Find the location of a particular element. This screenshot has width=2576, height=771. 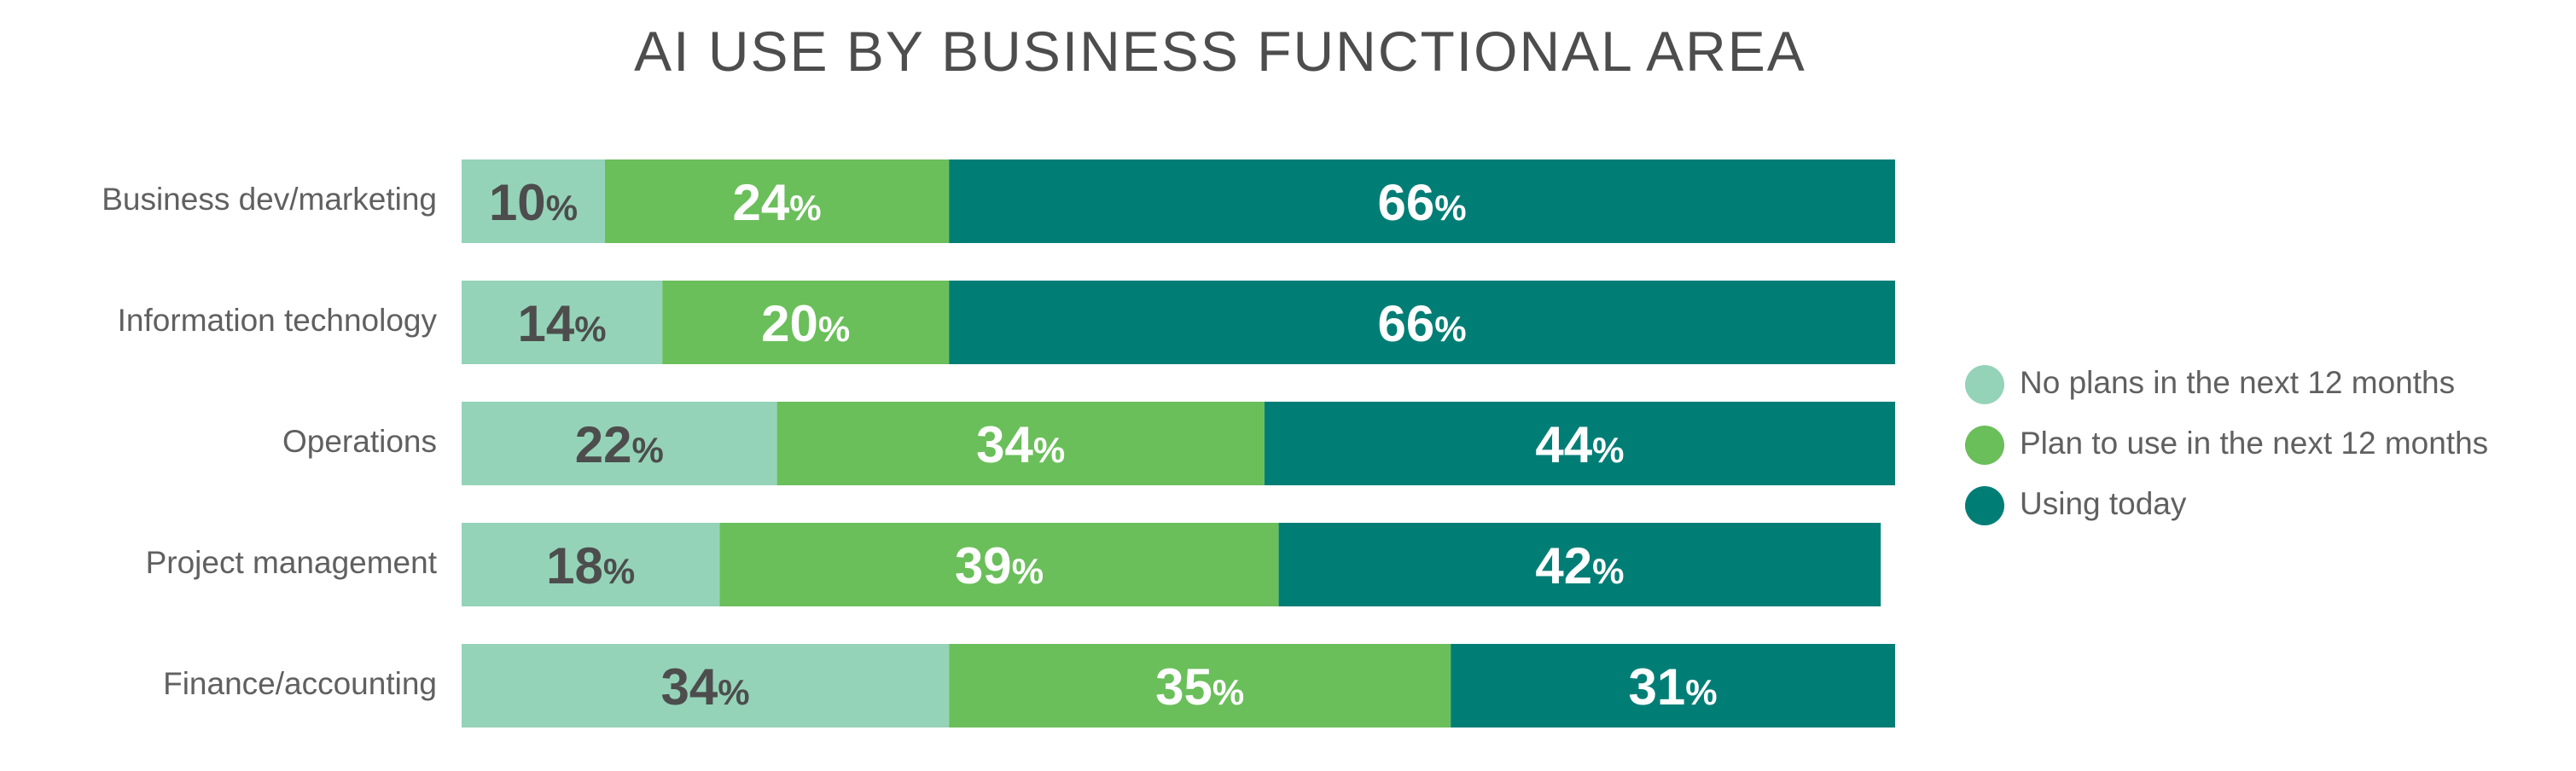

category-label: Information technology is located at coordinates (278, 320).